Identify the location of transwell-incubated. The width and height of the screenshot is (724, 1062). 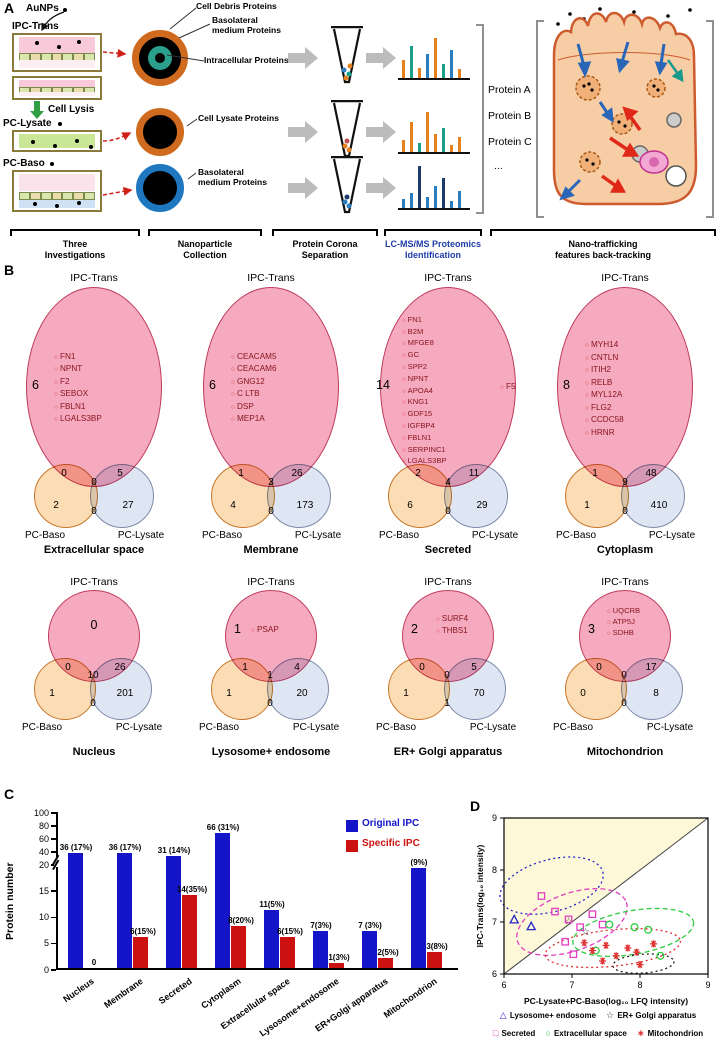
(57, 88).